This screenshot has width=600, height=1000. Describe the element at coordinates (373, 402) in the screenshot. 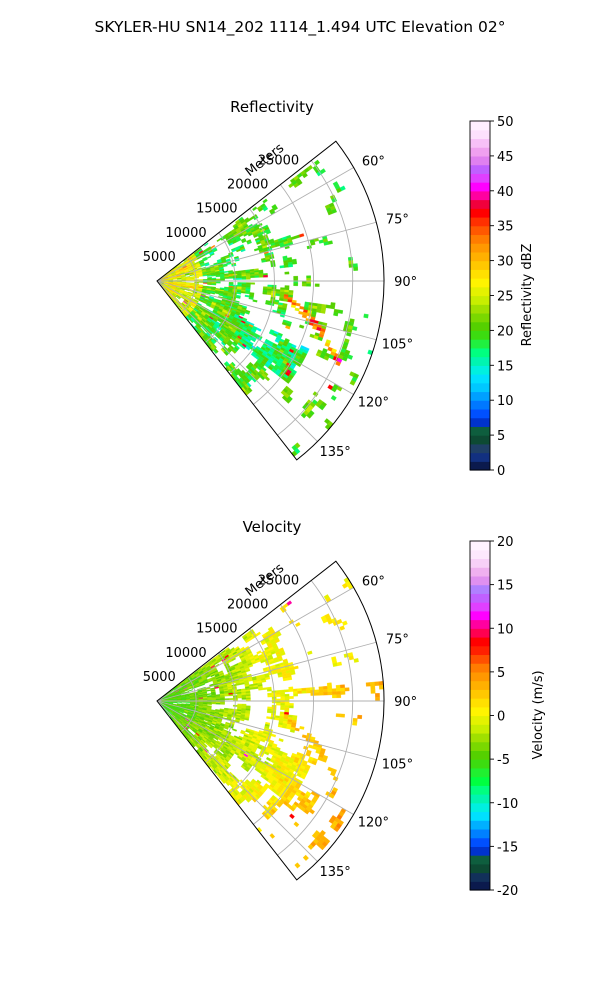

I see `azimuth-tick-label: 120°` at that location.